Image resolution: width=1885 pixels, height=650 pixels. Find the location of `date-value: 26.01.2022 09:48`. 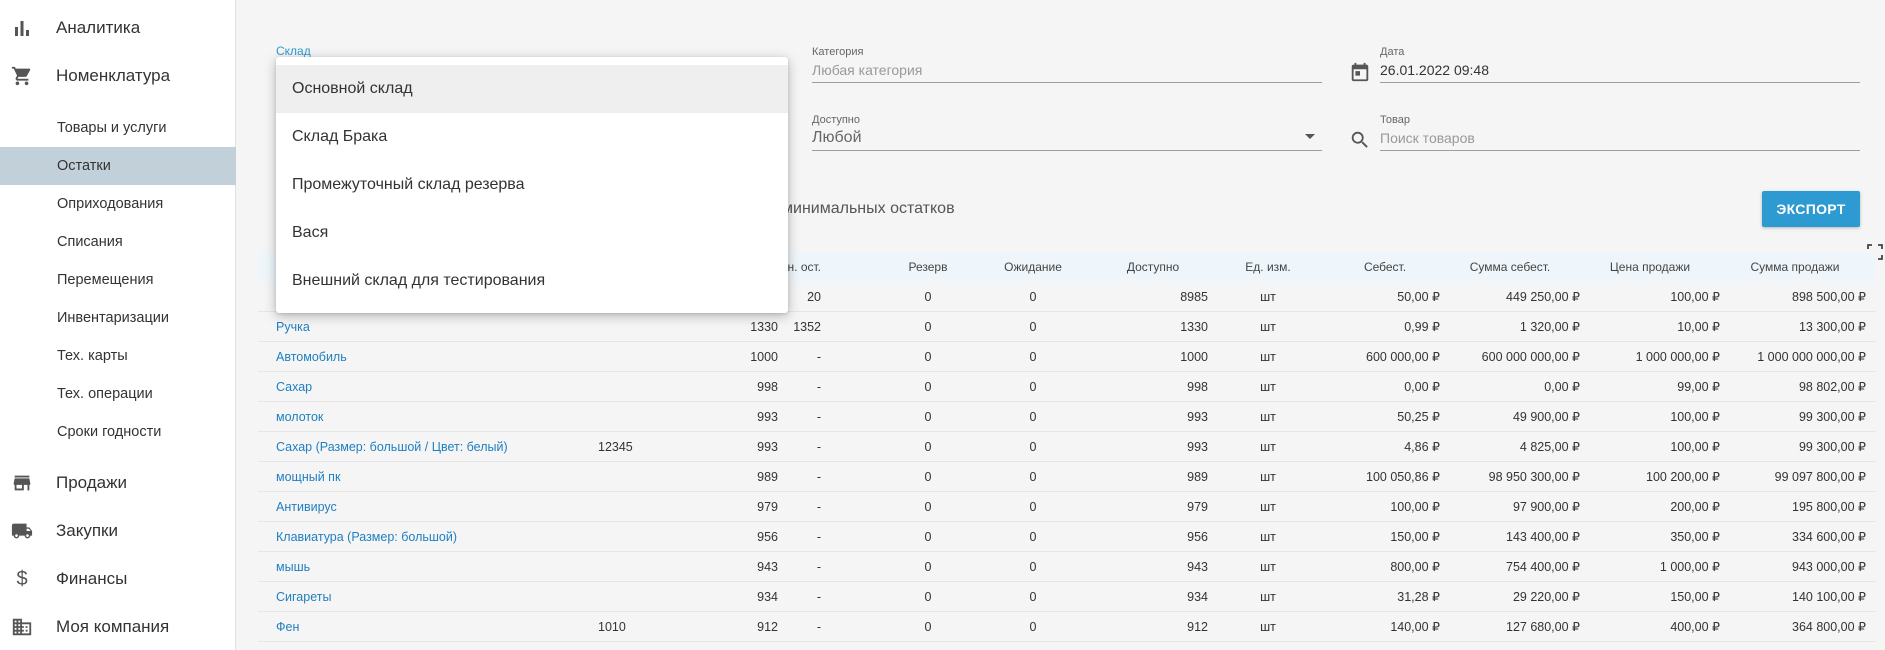

date-value: 26.01.2022 09:48 is located at coordinates (1434, 70).